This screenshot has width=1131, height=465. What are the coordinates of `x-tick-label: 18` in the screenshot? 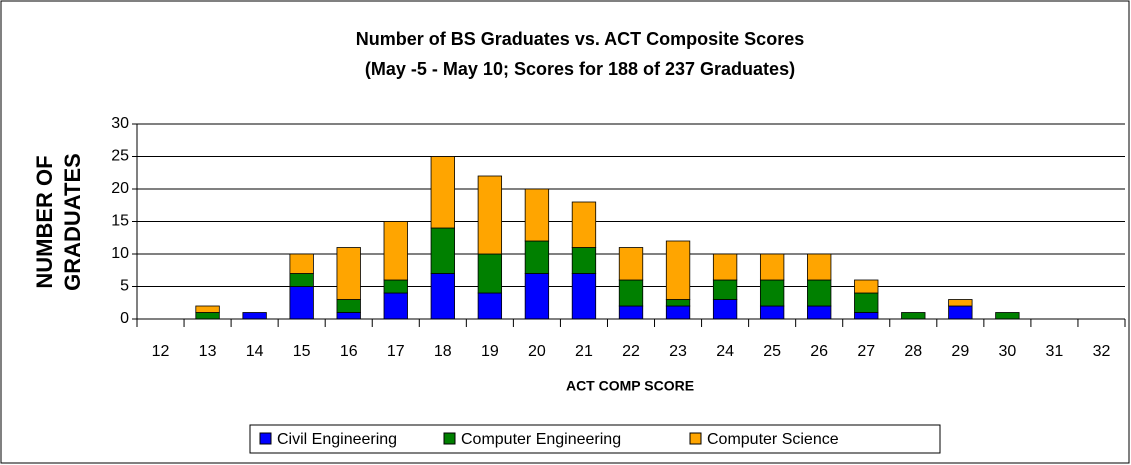 It's located at (443, 351).